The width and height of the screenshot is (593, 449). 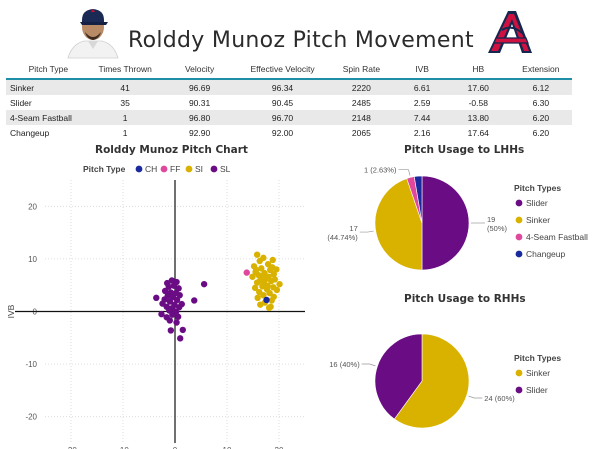 I want to click on pie-legend-label: Changeup, so click(x=546, y=254).